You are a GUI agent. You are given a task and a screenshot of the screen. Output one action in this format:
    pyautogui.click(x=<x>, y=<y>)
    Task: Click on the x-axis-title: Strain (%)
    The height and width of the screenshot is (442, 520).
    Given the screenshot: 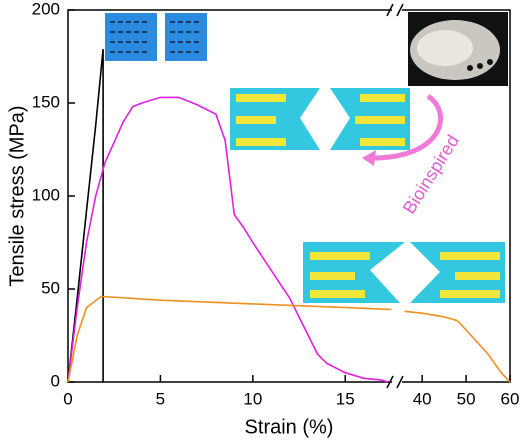 What is the action you would take?
    pyautogui.click(x=289, y=427)
    